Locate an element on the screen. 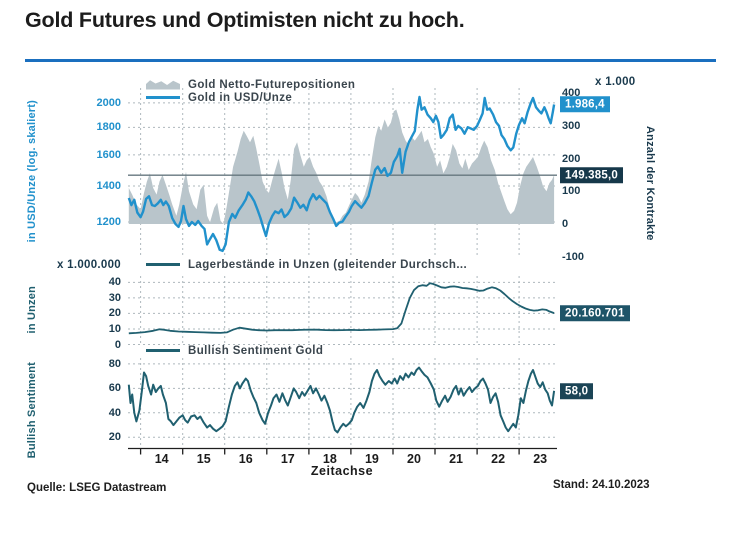 Image resolution: width=740 pixels, height=536 pixels. legend-label-sentiment: Bullish Sentiment Gold is located at coordinates (256, 350).